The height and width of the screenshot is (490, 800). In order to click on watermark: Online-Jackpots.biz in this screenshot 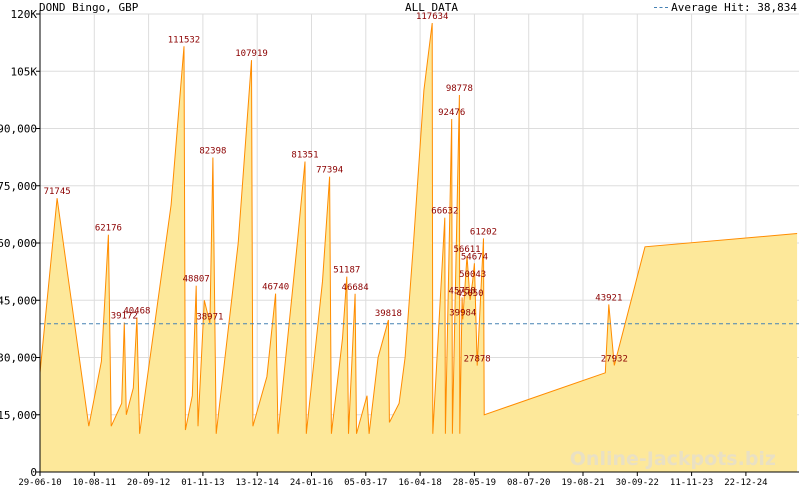, I will do `click(672, 459)`.